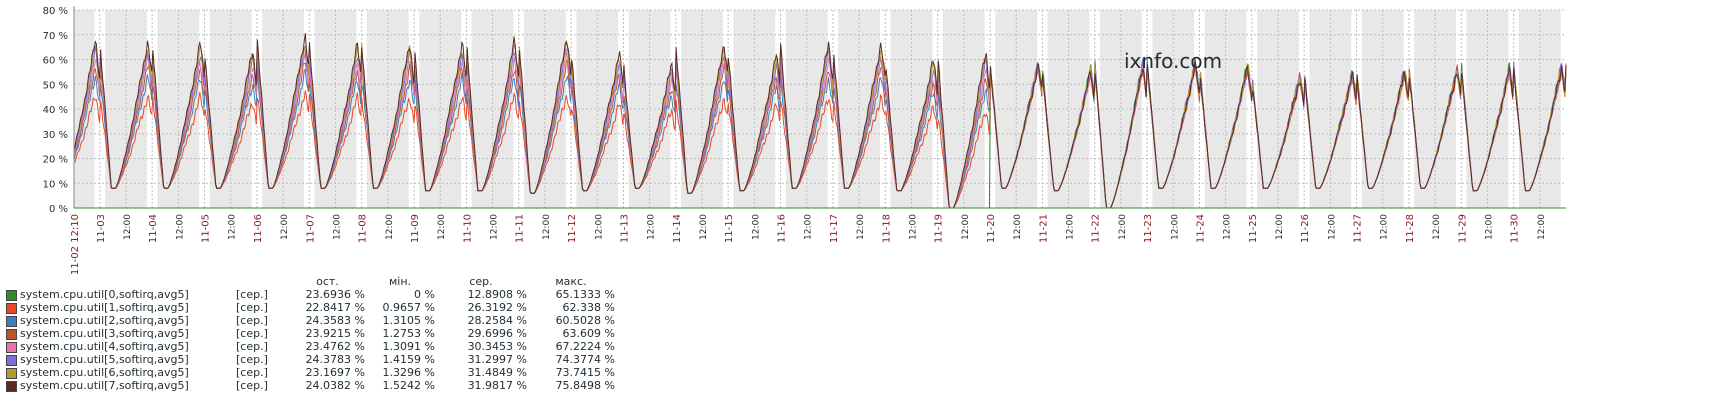 The image size is (1726, 414). What do you see at coordinates (572, 228) in the screenshot?
I see `x-tick-date-label: 11-12` at bounding box center [572, 228].